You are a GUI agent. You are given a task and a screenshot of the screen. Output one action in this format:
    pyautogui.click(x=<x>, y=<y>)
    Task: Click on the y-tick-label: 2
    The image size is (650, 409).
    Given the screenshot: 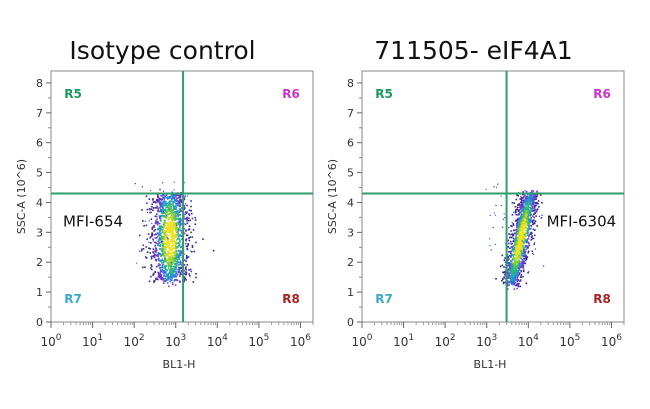 What is the action you would take?
    pyautogui.click(x=350, y=262)
    